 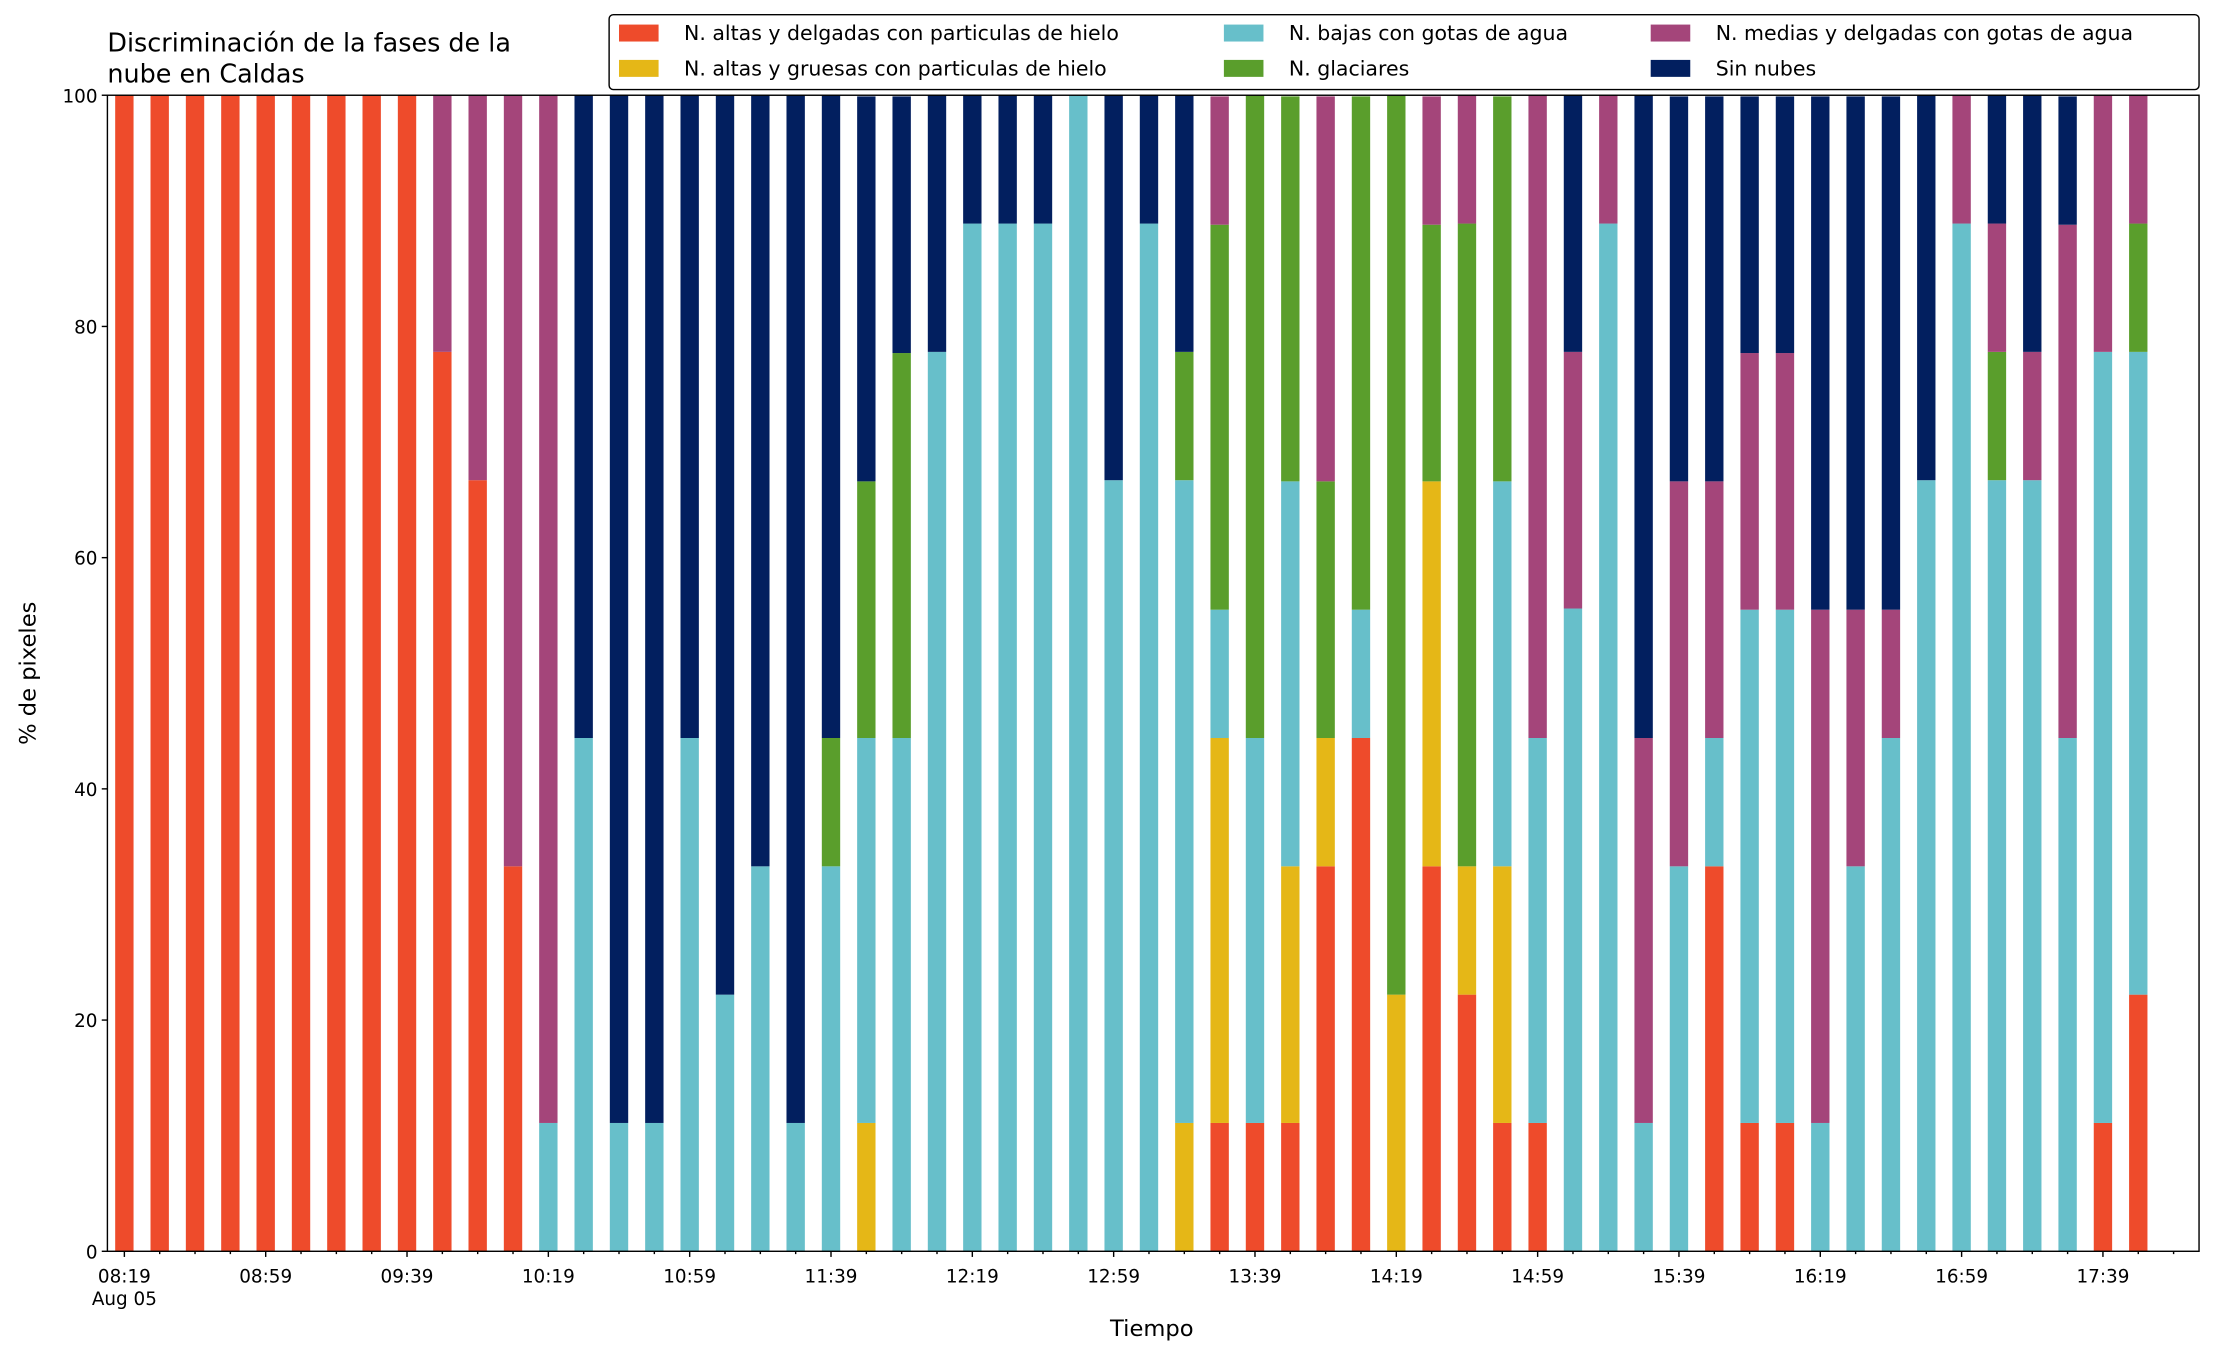 I want to click on x-tick-label: 10:59, so click(x=689, y=1276).